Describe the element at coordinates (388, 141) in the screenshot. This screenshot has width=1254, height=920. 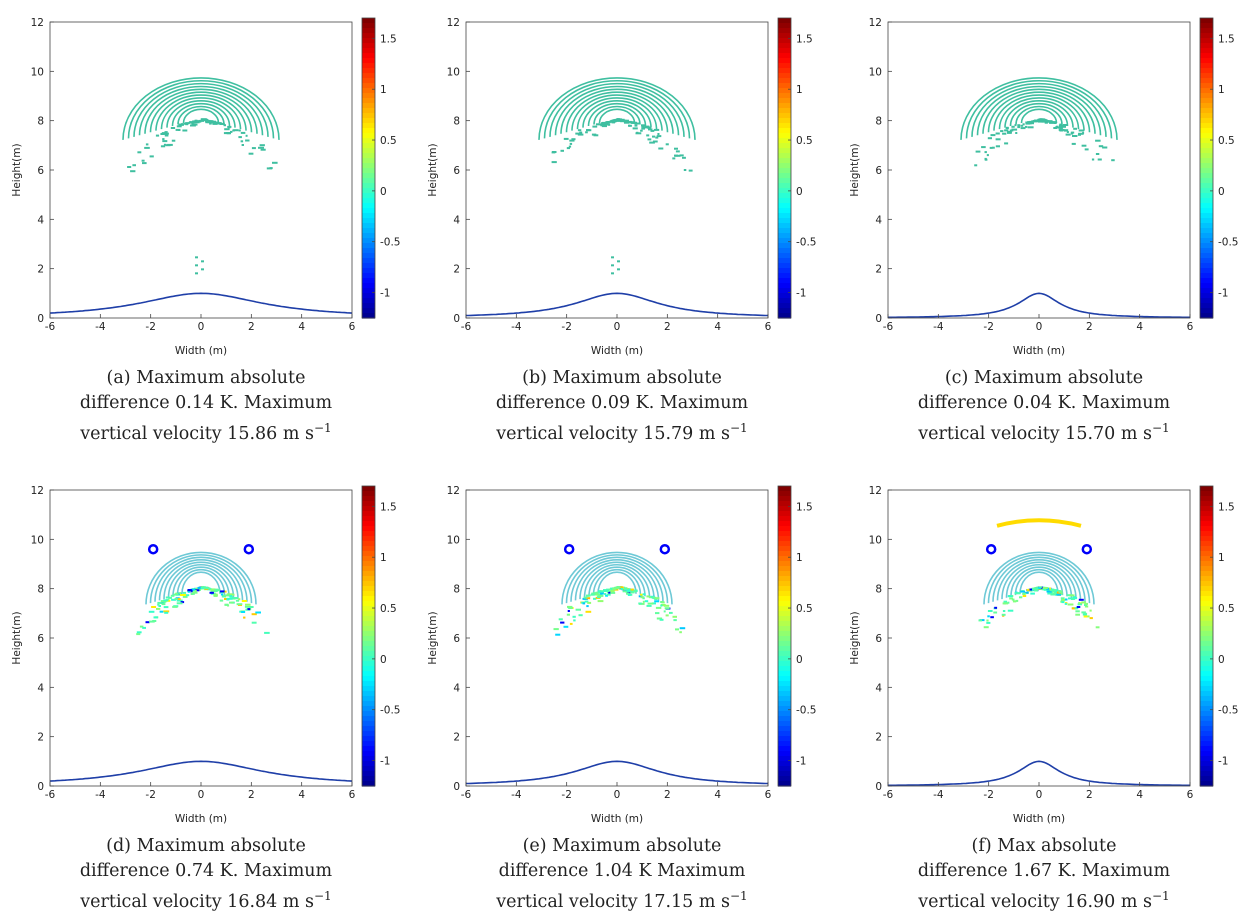
I see `colorbar-tick-label: 0.5` at that location.